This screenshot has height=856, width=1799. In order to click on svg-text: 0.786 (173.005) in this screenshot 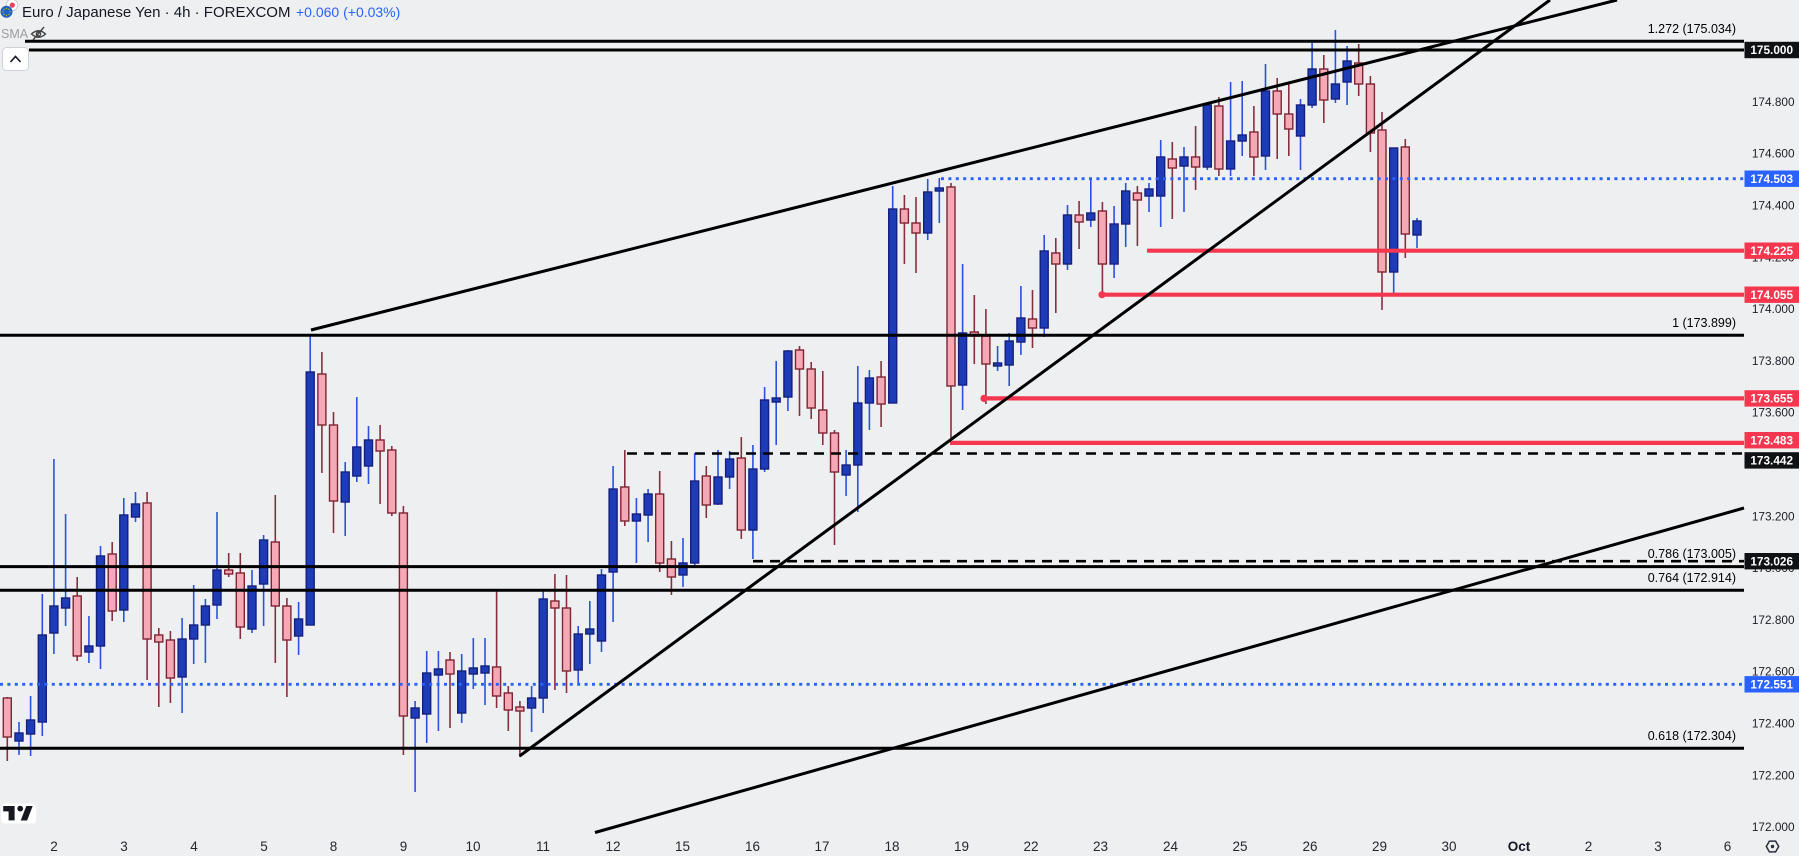, I will do `click(1692, 554)`.